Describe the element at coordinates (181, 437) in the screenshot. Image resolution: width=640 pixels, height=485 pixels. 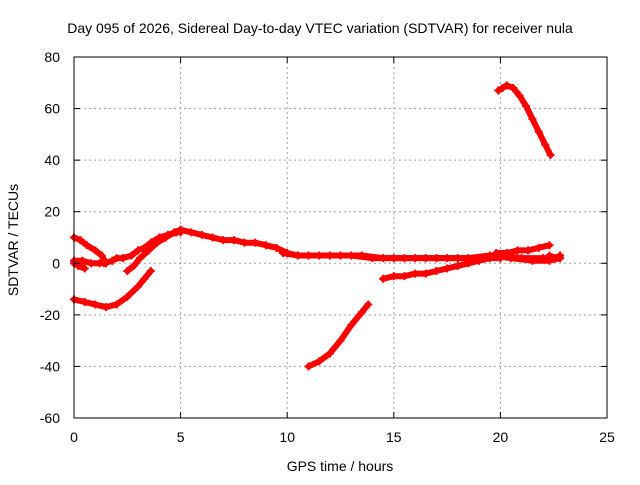
I see `x-tick-label: 5` at that location.